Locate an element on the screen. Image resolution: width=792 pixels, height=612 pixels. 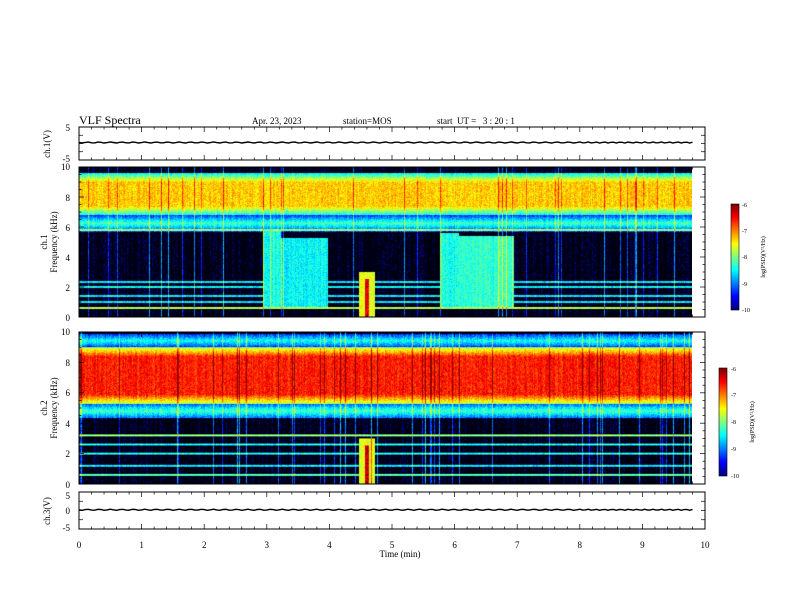
time-tick-label: 7 is located at coordinates (517, 545).